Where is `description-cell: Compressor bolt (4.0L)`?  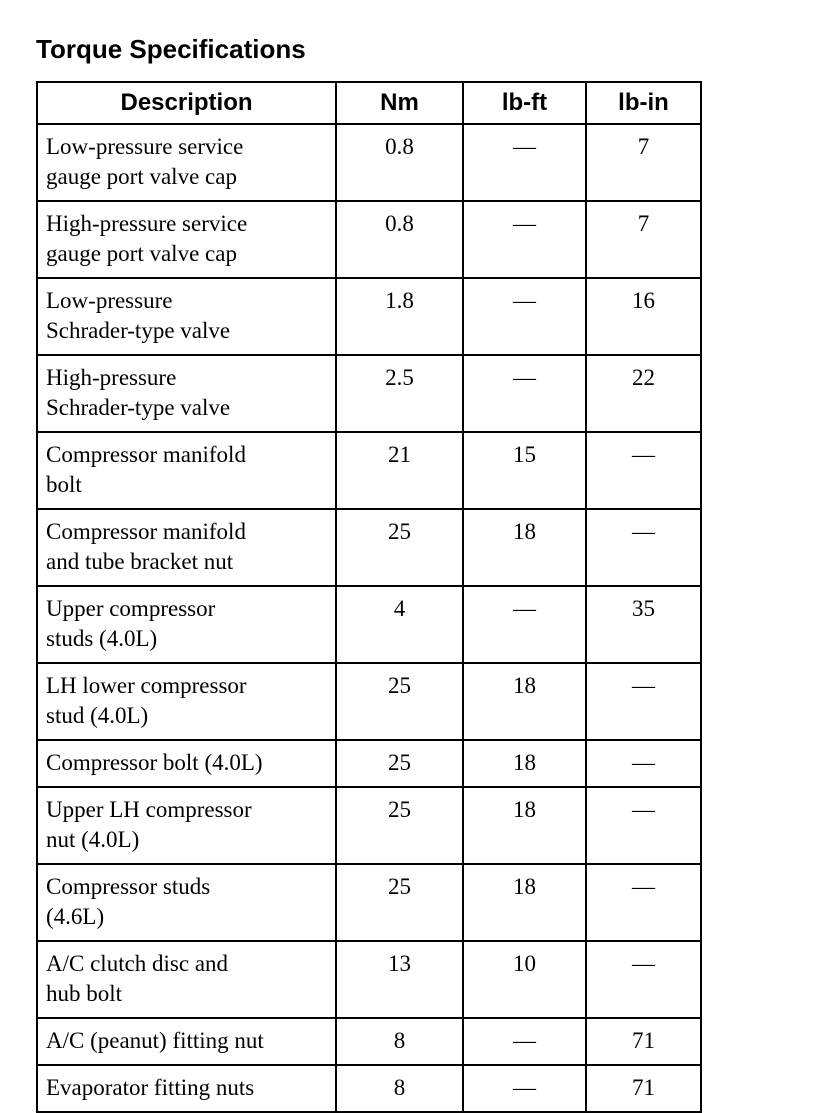
description-cell: Compressor bolt (4.0L) is located at coordinates (186, 763).